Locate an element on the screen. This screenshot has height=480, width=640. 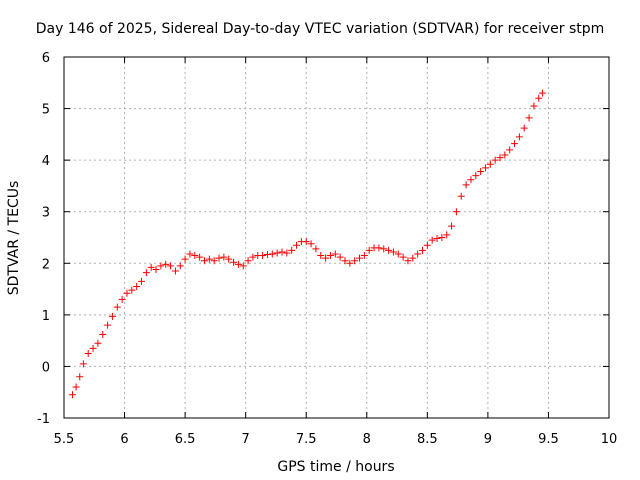
y-tick-label: -1 is located at coordinates (43, 419).